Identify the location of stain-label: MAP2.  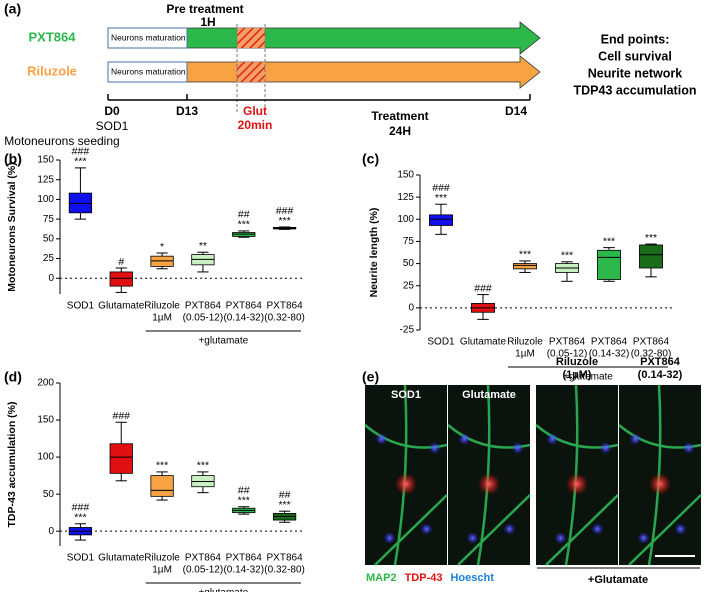
(381, 578).